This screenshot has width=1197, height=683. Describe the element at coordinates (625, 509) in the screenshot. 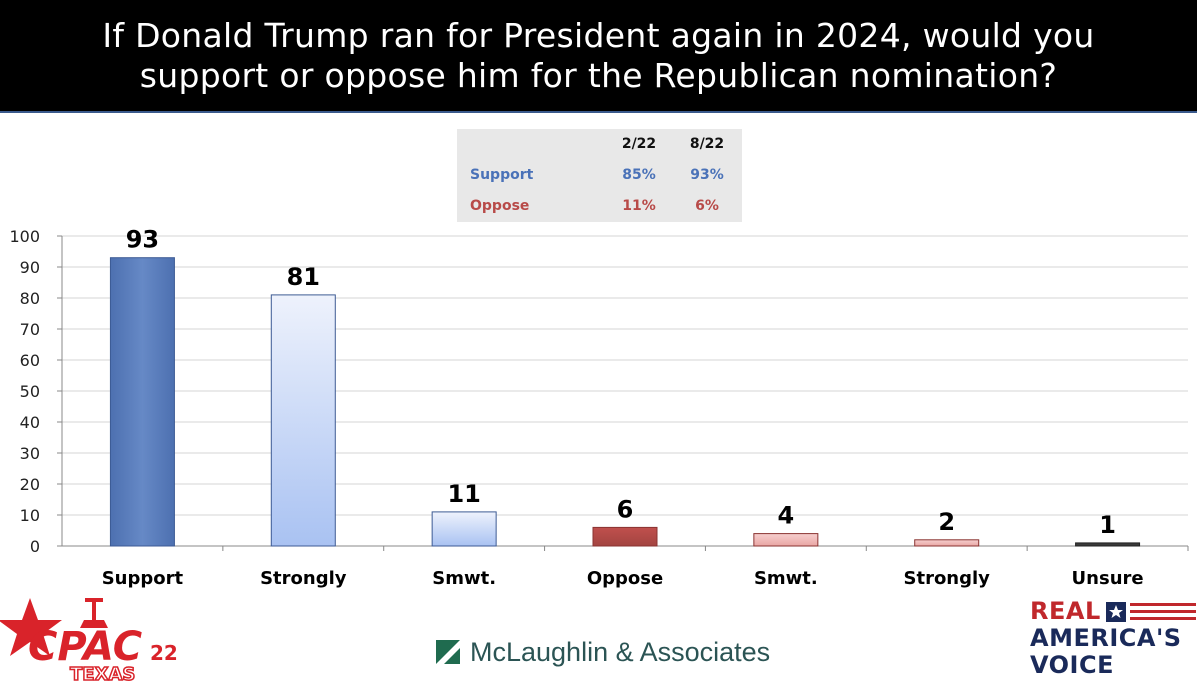

I see `data-label: 6` at that location.